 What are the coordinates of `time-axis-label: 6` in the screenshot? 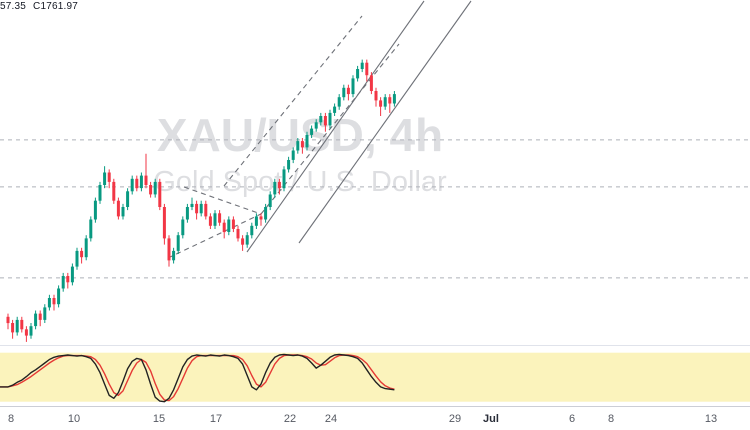 It's located at (572, 419).